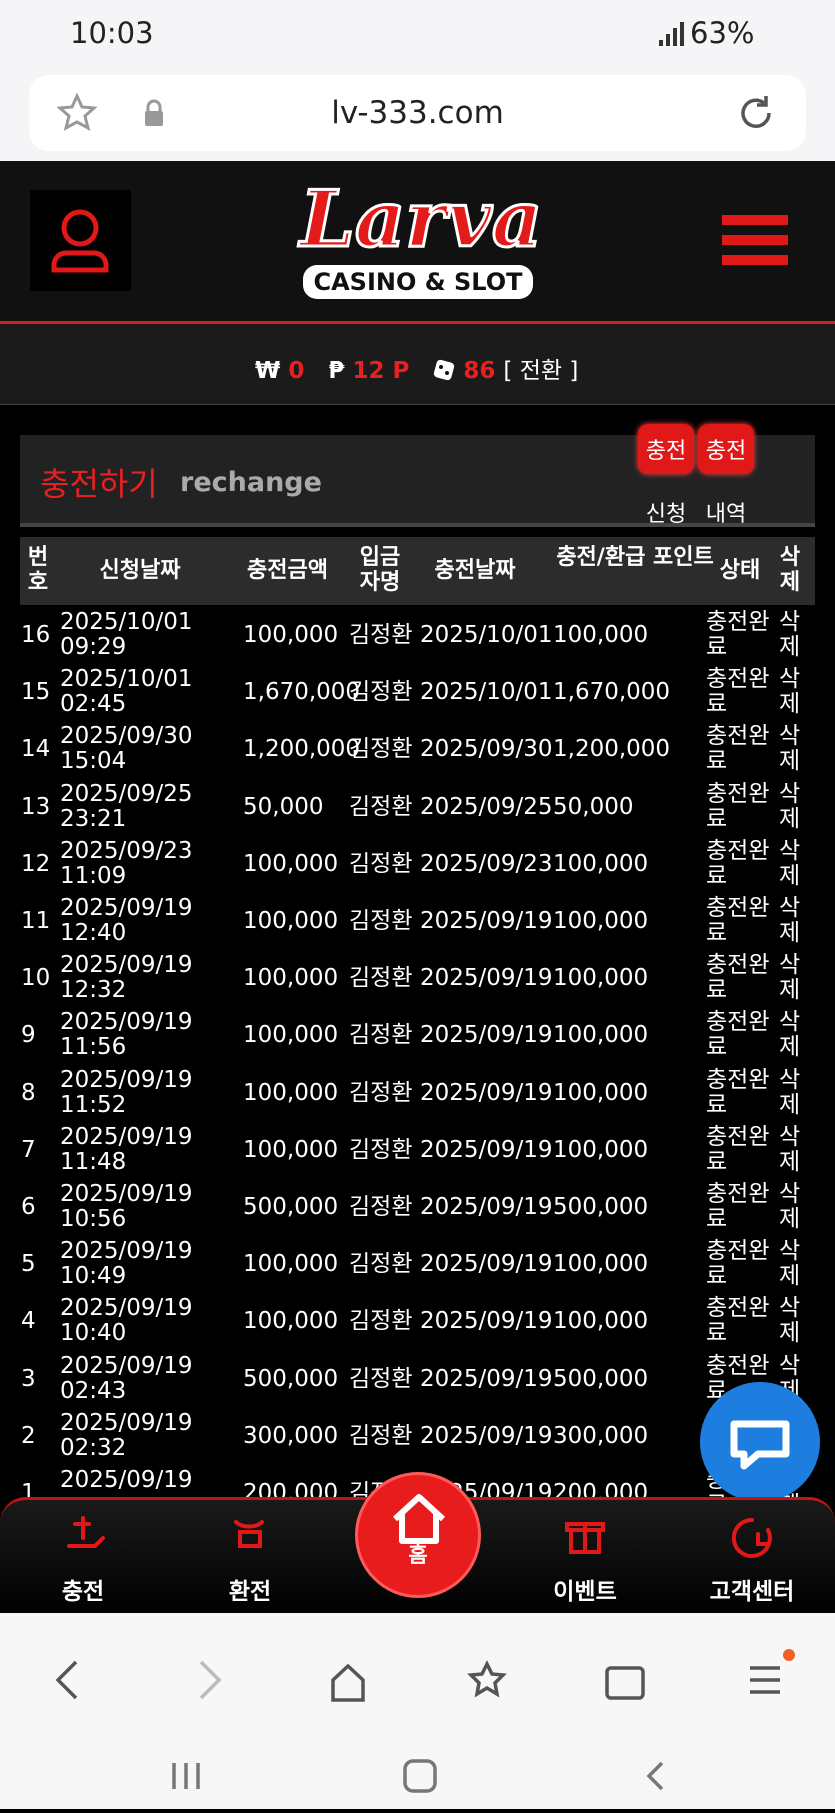 The width and height of the screenshot is (835, 1813). I want to click on clock: 10:03, so click(112, 33).